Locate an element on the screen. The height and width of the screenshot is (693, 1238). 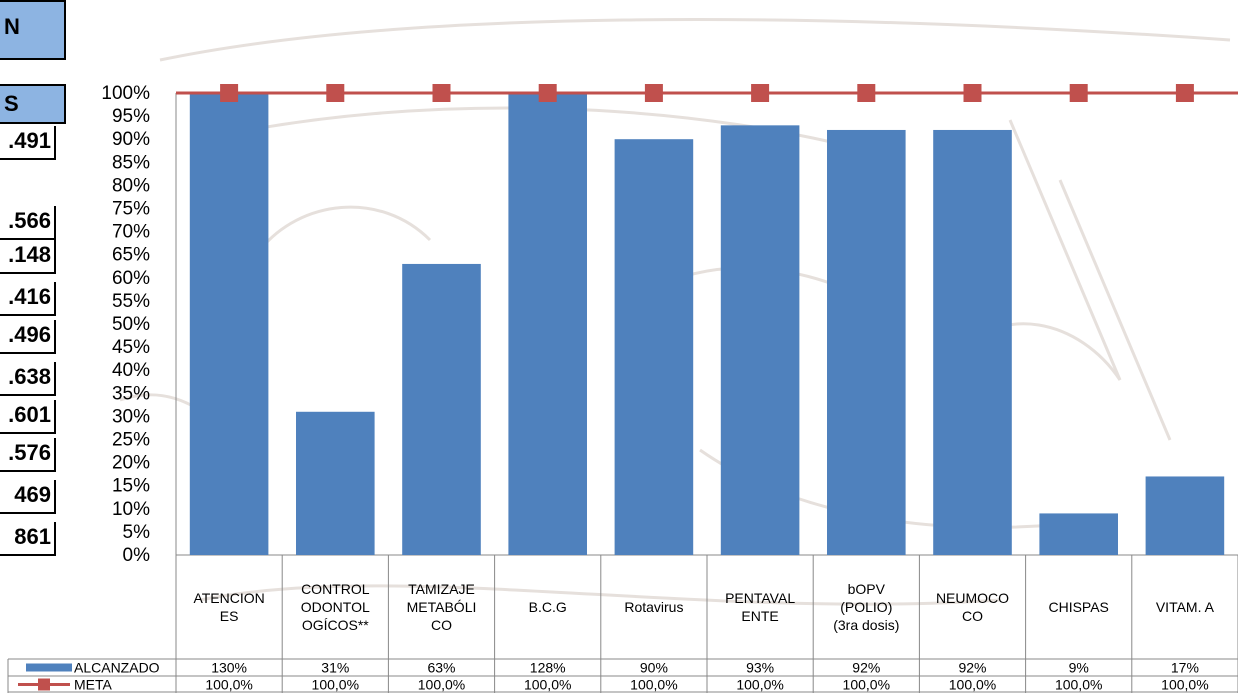
y-tick-label: 25% is located at coordinates (131, 440).